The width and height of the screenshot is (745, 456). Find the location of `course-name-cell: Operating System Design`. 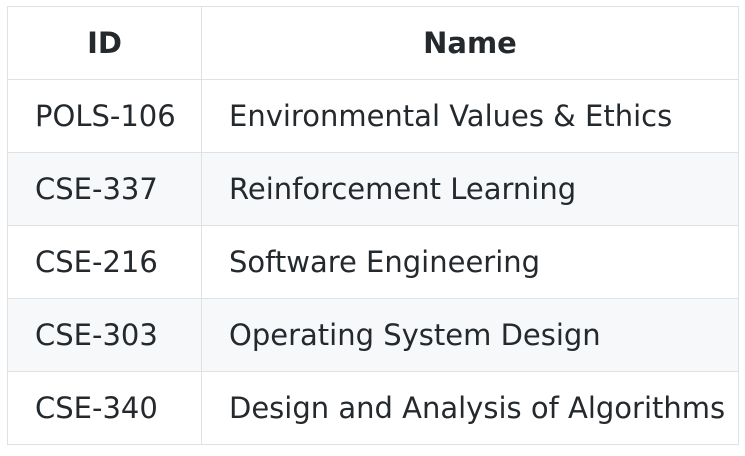

course-name-cell: Operating System Design is located at coordinates (470, 335).